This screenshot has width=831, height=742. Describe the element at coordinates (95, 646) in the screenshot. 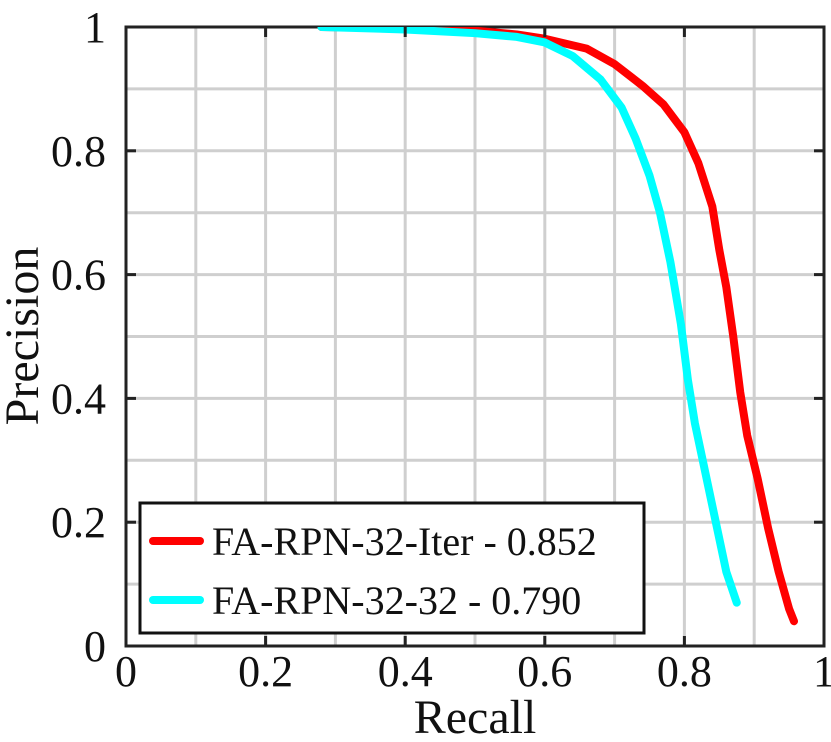

I see `y-tick-label-0: 0` at that location.